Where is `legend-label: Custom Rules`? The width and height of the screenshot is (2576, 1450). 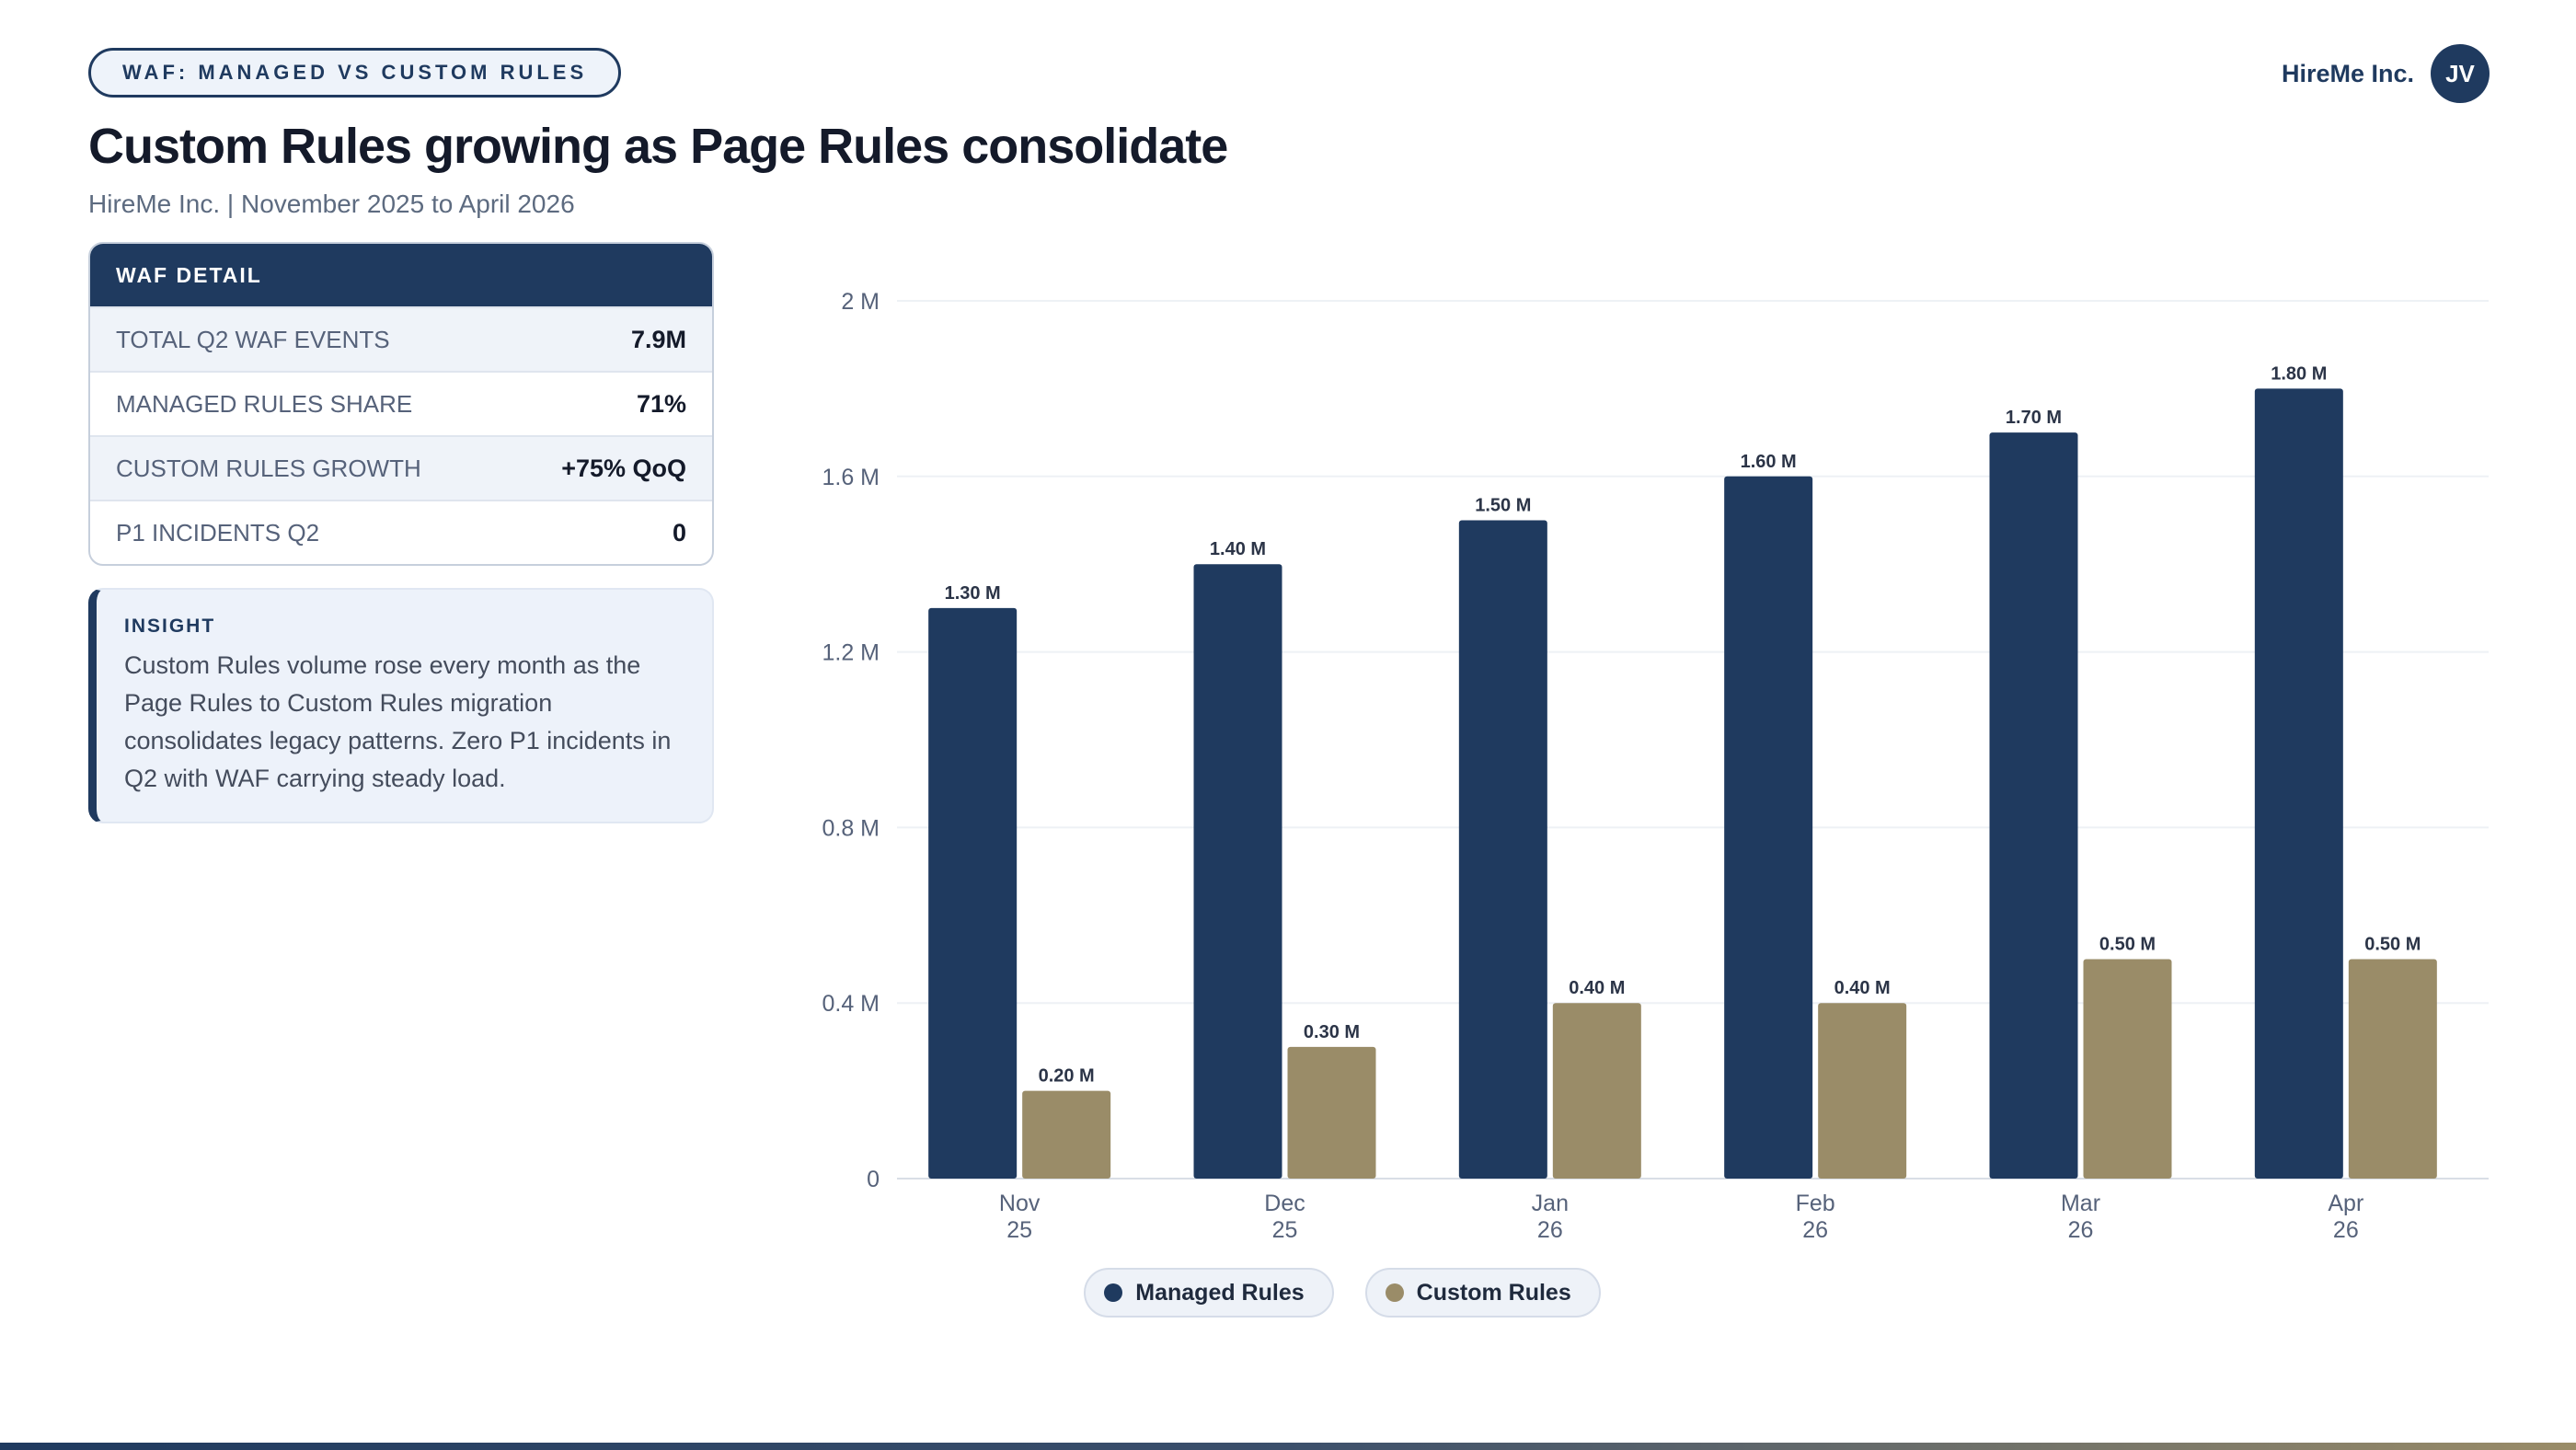 legend-label: Custom Rules is located at coordinates (1493, 1293).